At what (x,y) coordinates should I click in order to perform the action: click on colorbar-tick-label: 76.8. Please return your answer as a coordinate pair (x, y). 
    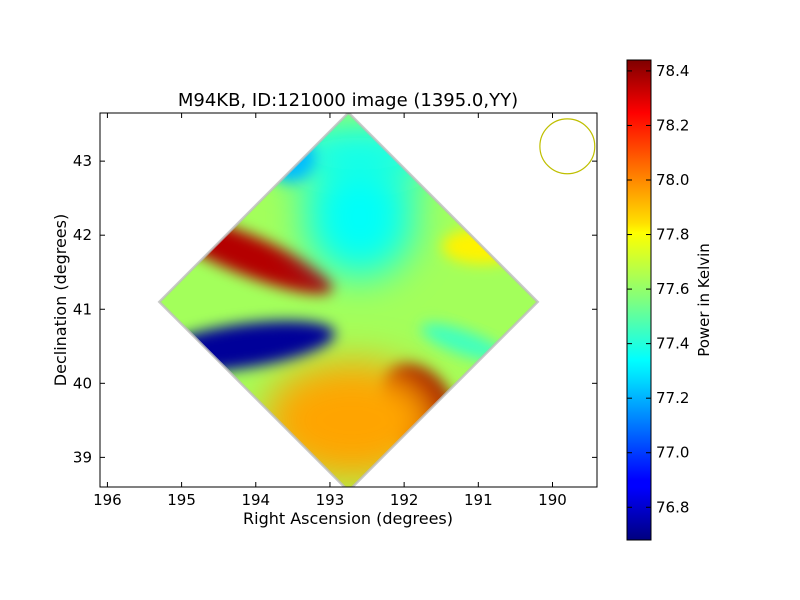
    Looking at the image, I should click on (672, 507).